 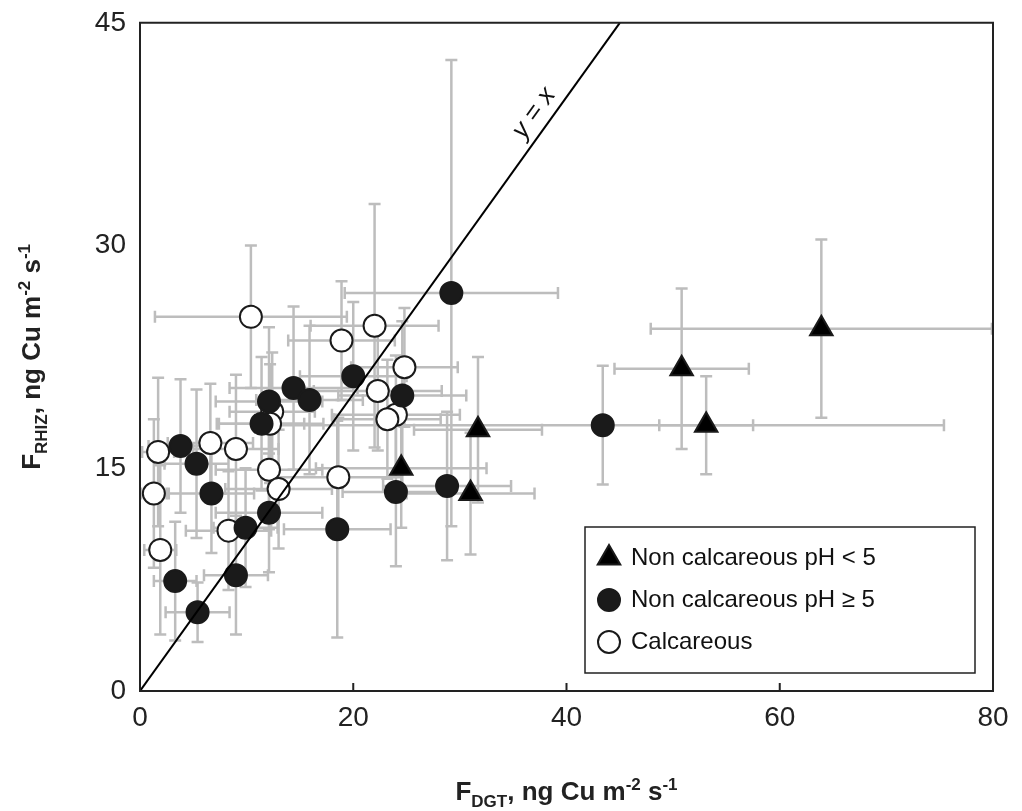 What do you see at coordinates (353, 716) in the screenshot?
I see `x-tick-label: 20` at bounding box center [353, 716].